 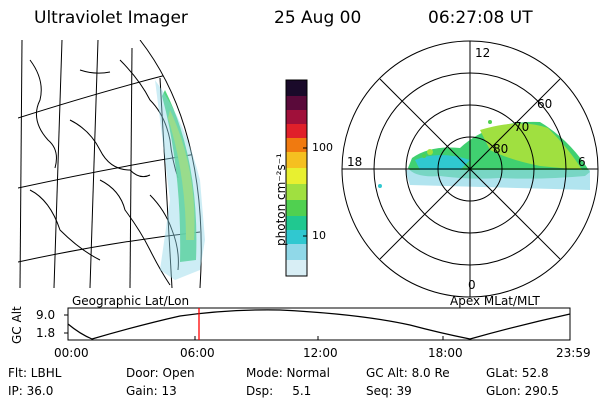 What do you see at coordinates (573, 353) in the screenshot?
I see `altitude-xtick: 23:59` at bounding box center [573, 353].